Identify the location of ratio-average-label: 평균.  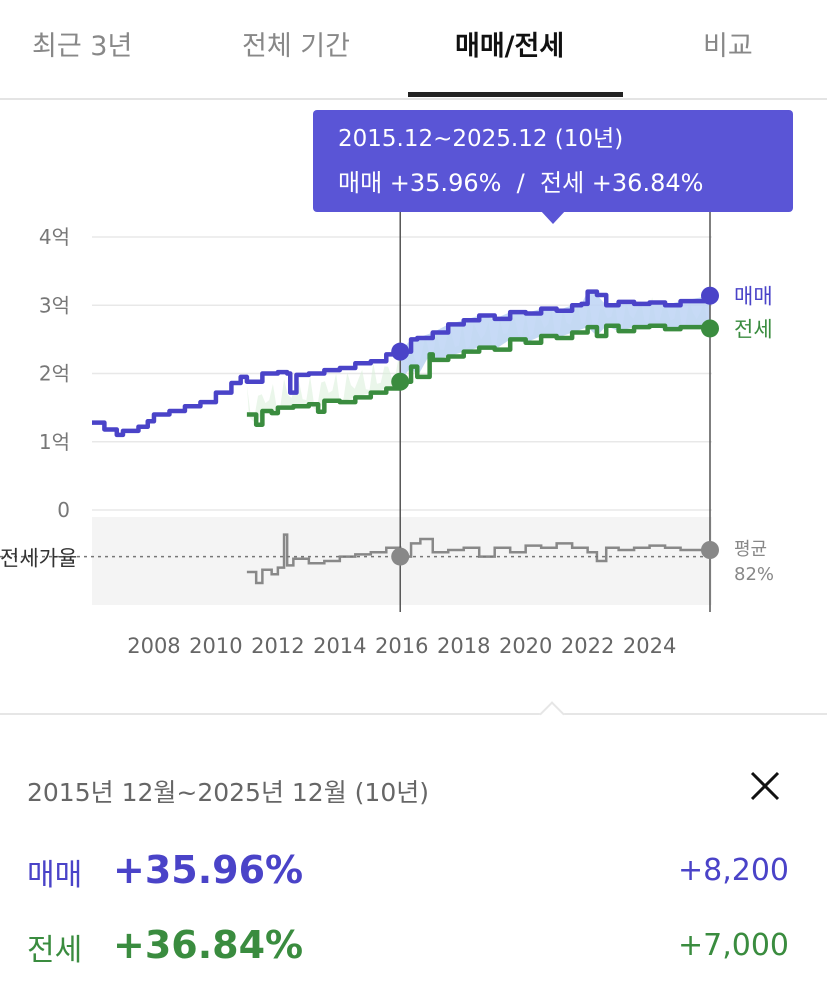
(750, 549).